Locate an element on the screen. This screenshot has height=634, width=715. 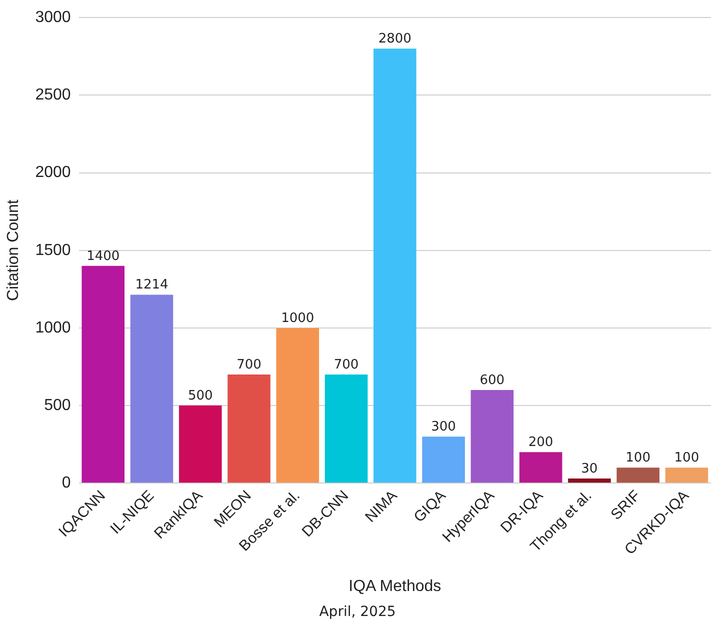
text: April, 2025 is located at coordinates (357, 612).